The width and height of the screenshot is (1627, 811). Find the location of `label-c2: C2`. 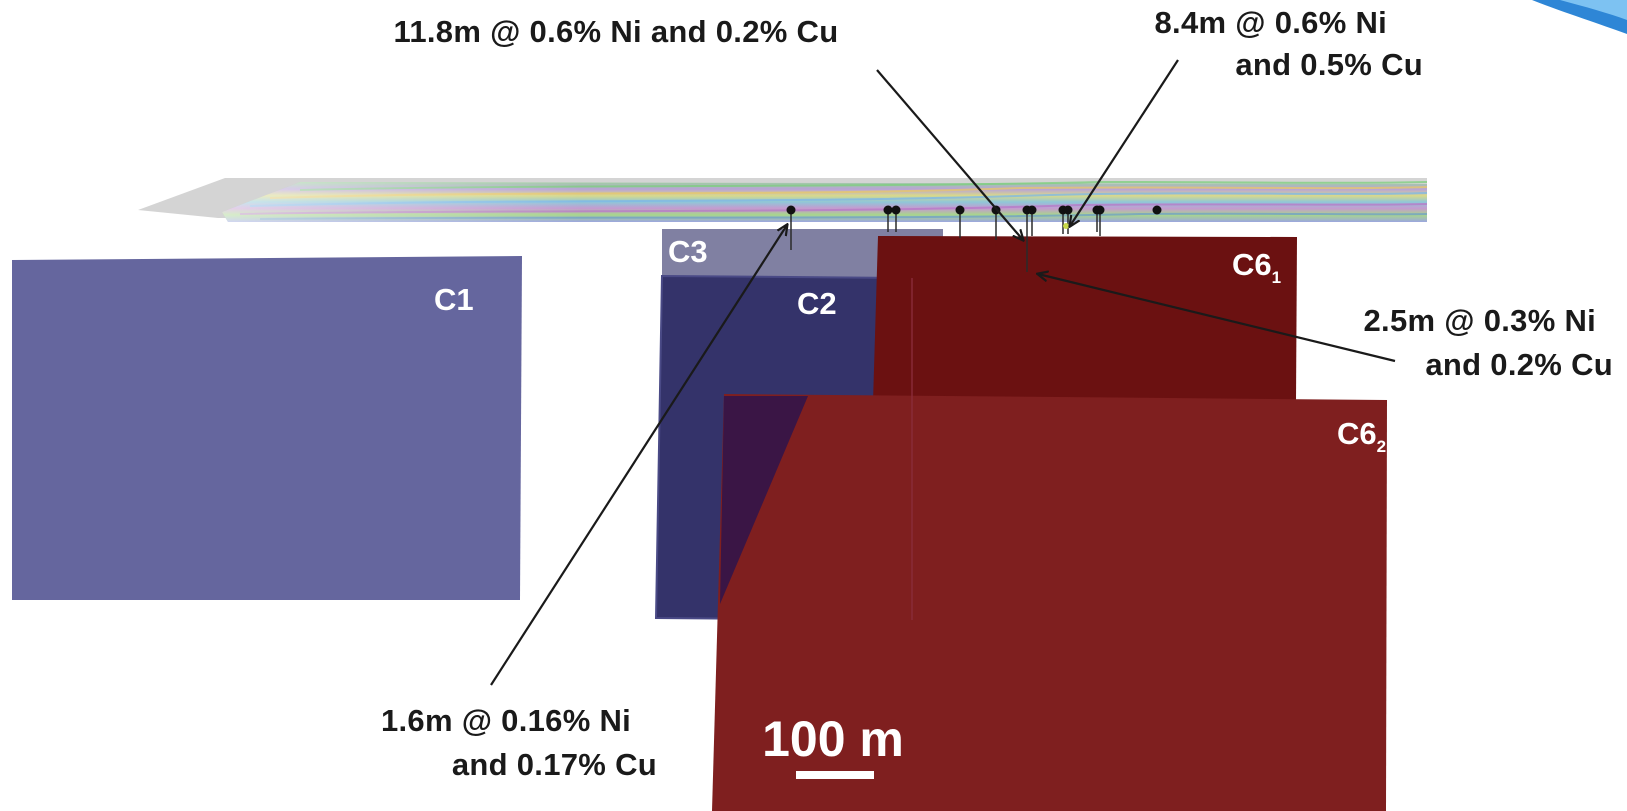

label-c2: C2 is located at coordinates (817, 303).